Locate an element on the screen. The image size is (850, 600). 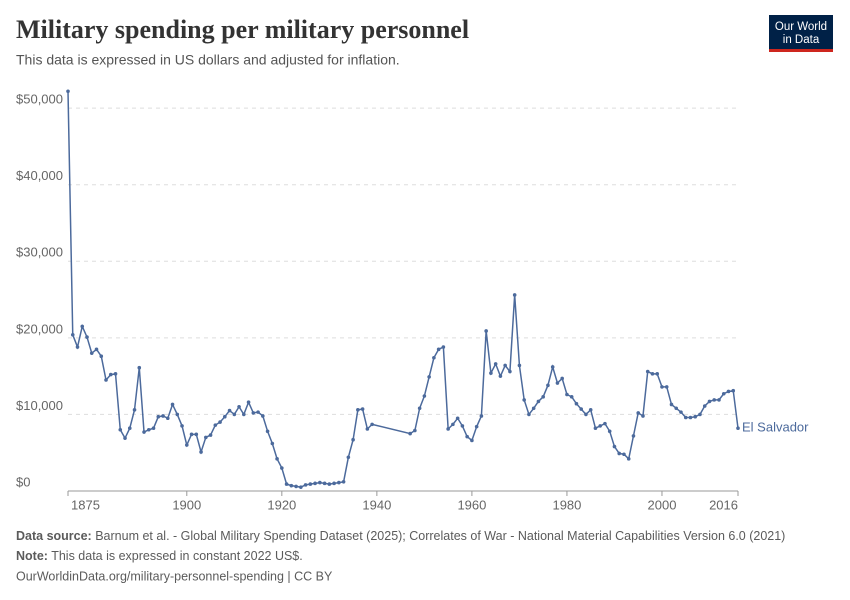
logo-box is located at coordinates (801, 32).